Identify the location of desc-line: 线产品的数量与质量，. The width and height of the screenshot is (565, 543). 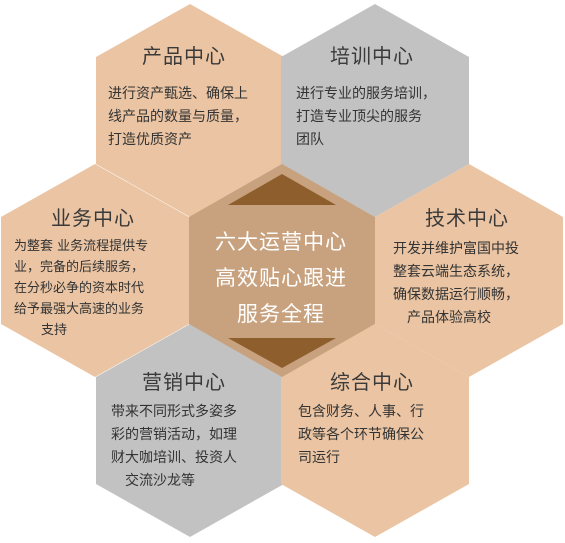
(178, 117).